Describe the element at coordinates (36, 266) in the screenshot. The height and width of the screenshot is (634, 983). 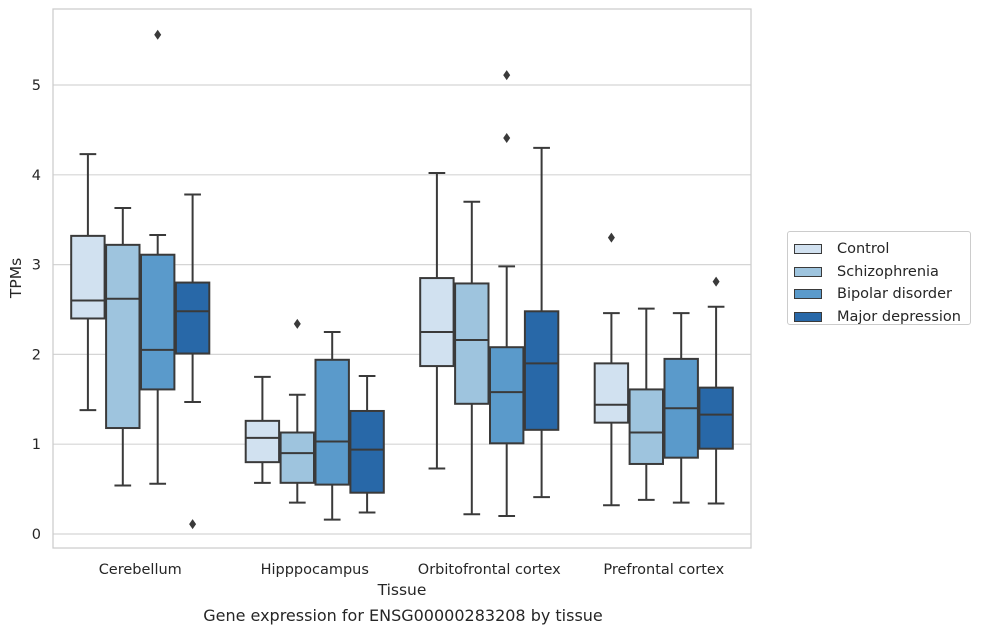
I see `y-tick-label-3: 3` at that location.